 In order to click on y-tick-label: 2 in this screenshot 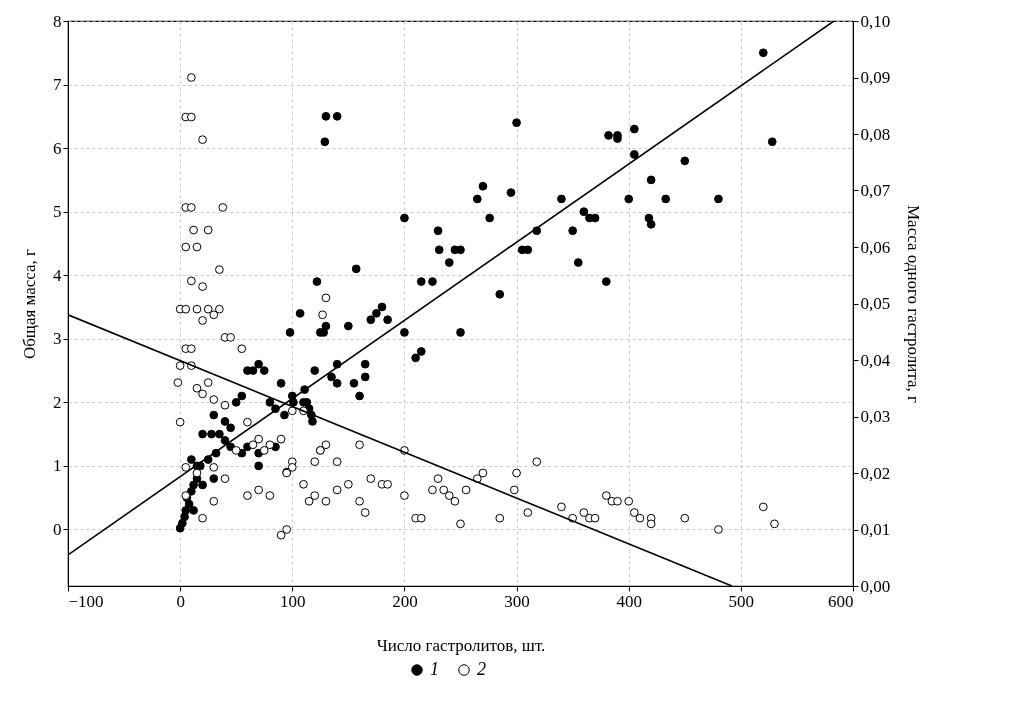, I will do `click(57, 402)`.